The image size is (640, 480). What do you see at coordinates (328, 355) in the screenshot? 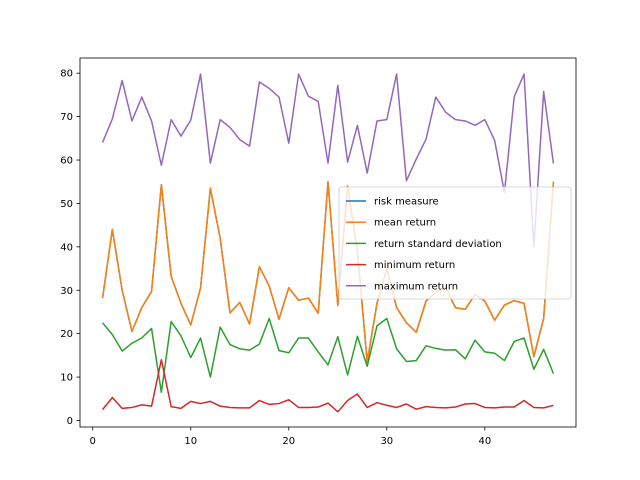
I see `series-line-return-standard-deviation` at bounding box center [328, 355].